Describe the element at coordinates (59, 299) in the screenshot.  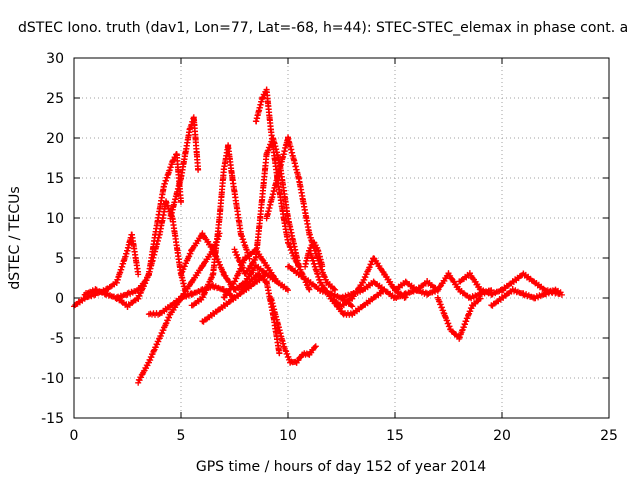
I see `y-tick-label: 0` at that location.